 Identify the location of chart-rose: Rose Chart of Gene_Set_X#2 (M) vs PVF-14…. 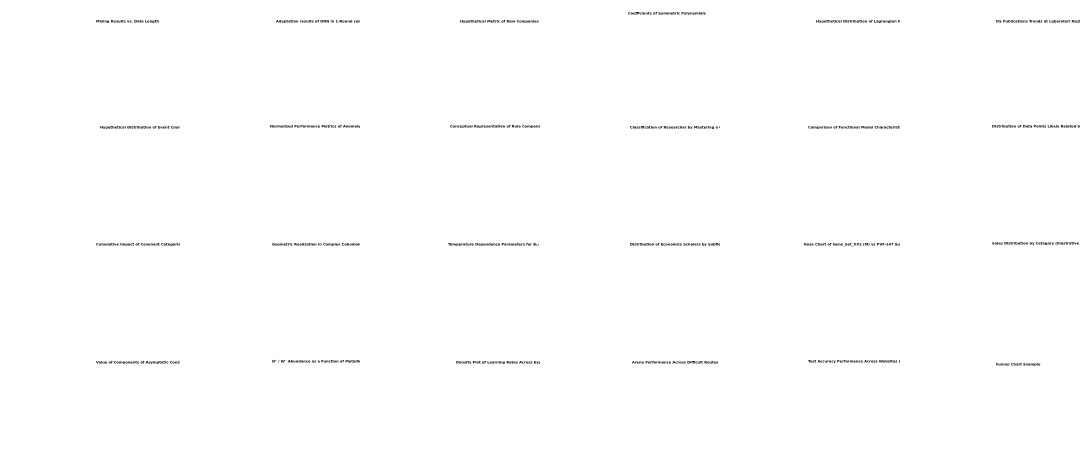
(852, 244).